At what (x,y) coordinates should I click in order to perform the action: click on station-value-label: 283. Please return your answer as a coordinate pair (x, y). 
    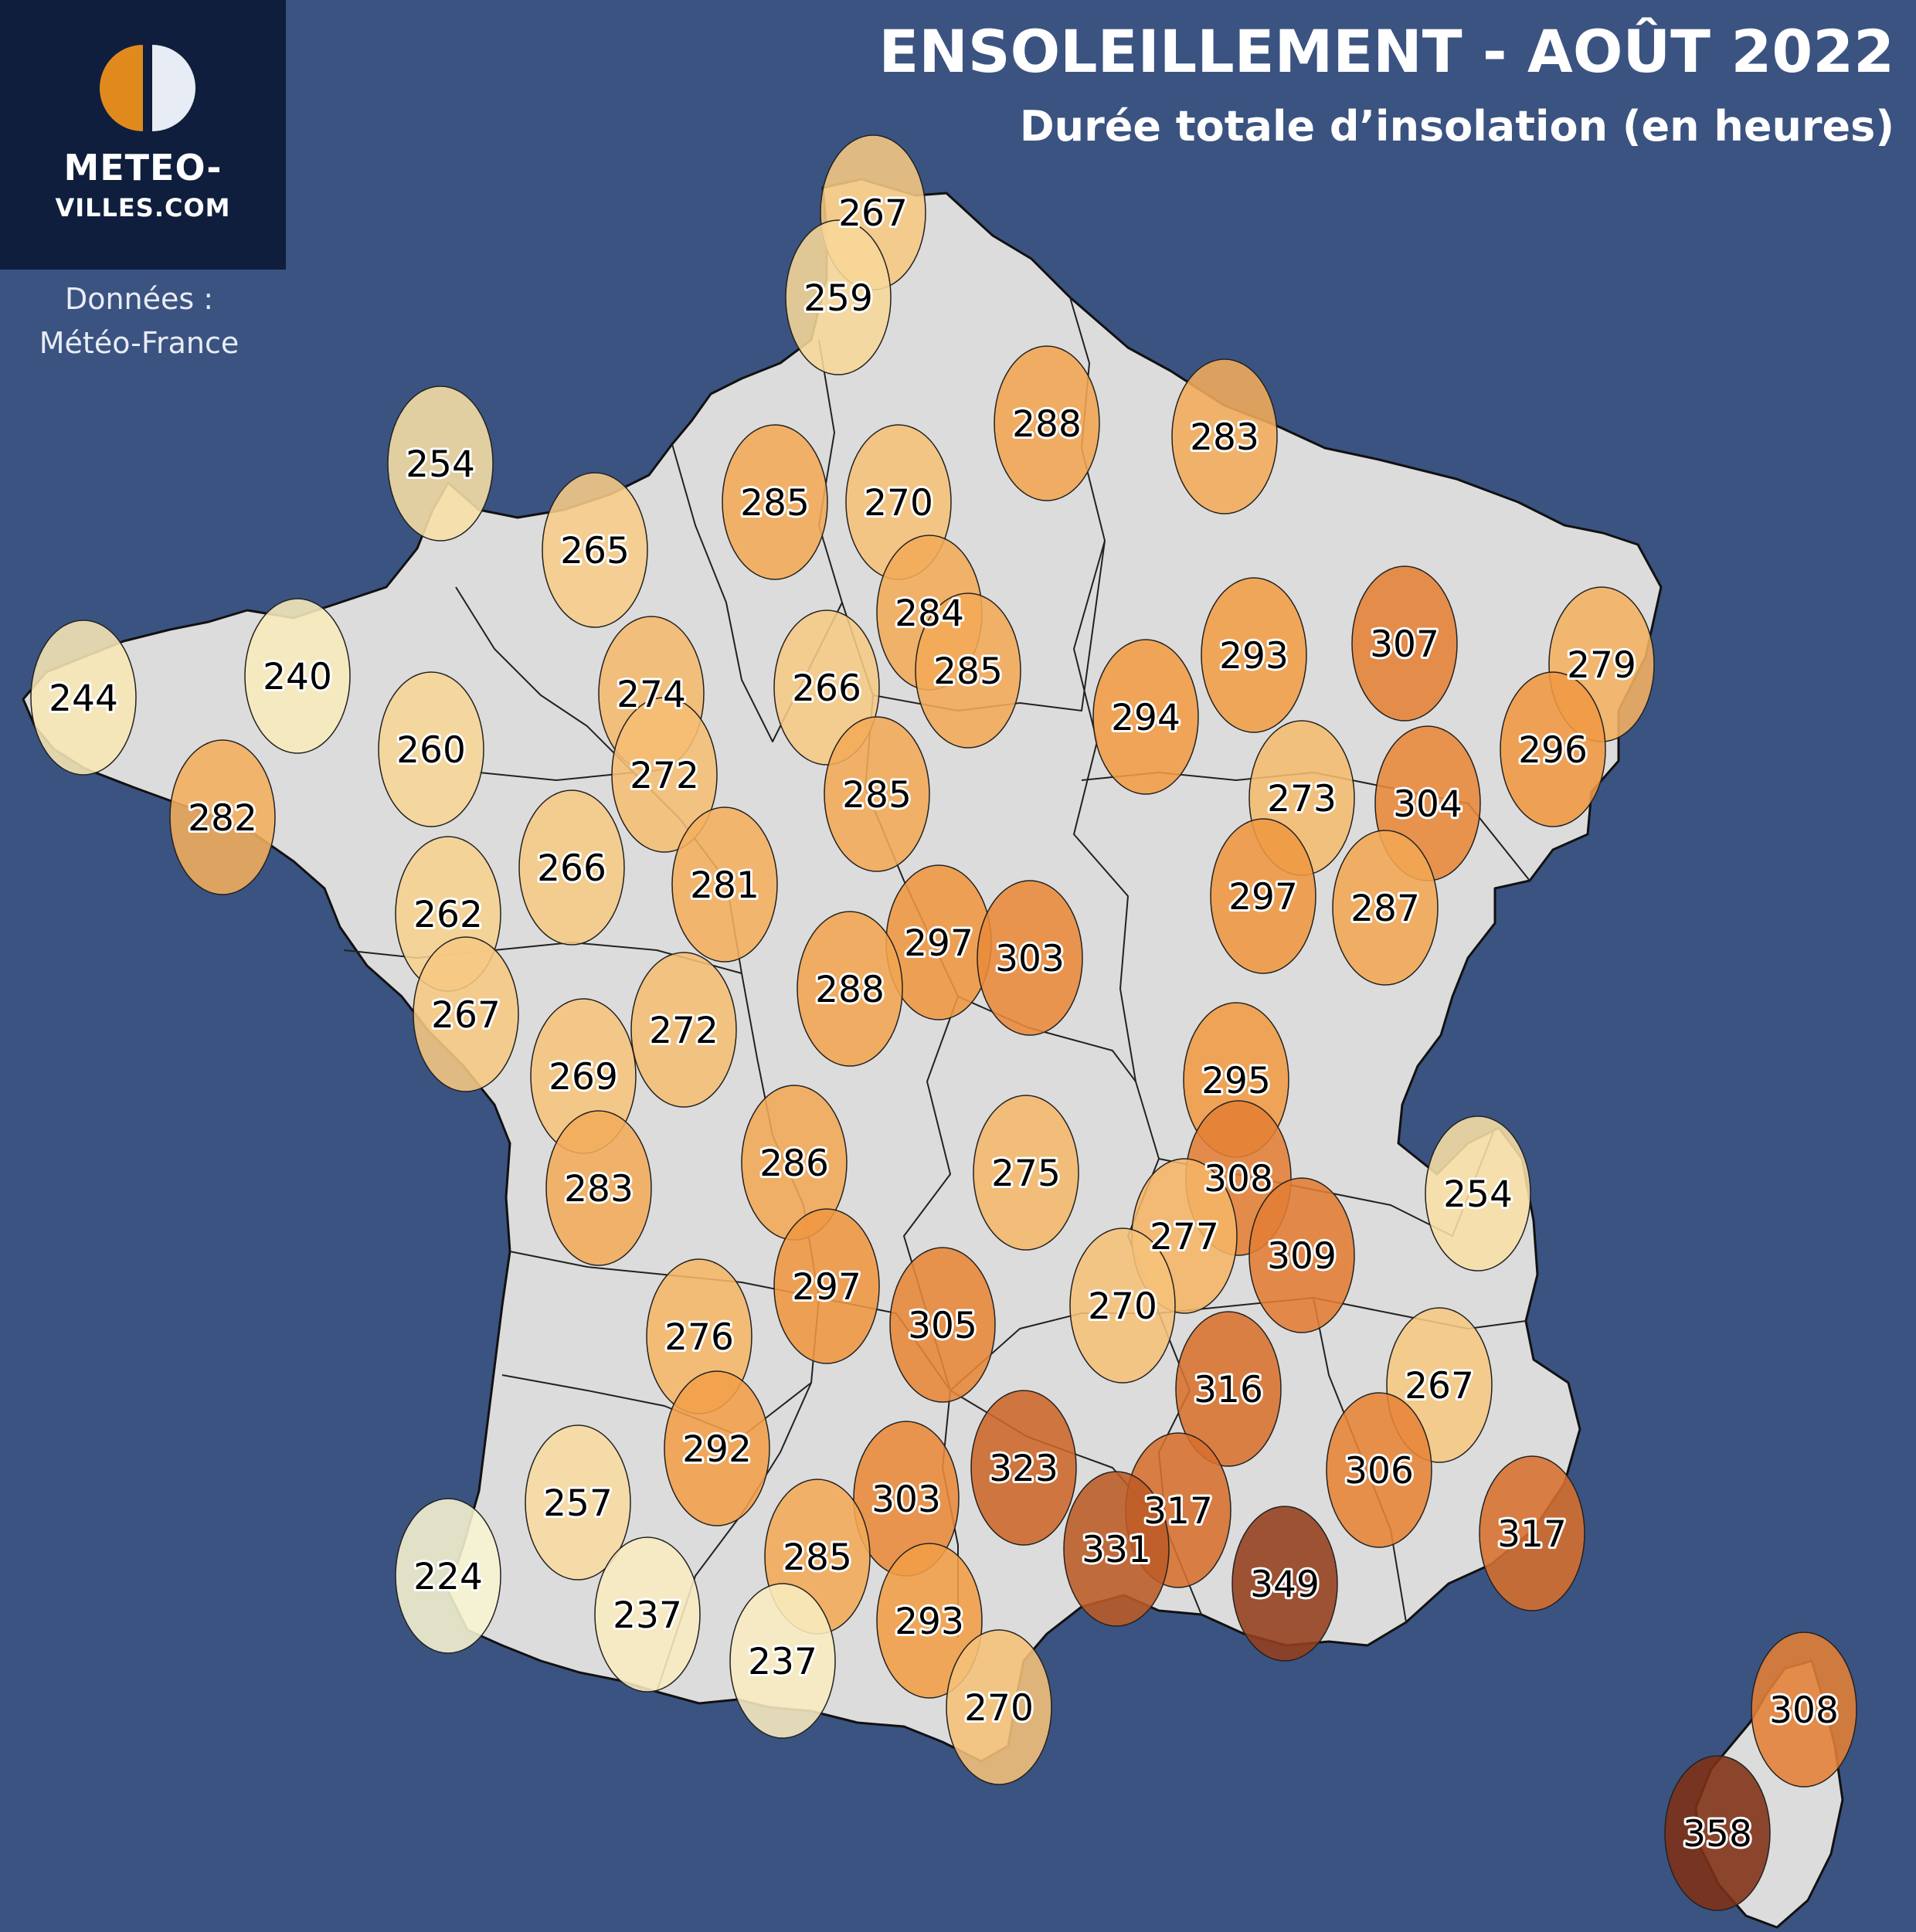
    Looking at the image, I should click on (1225, 438).